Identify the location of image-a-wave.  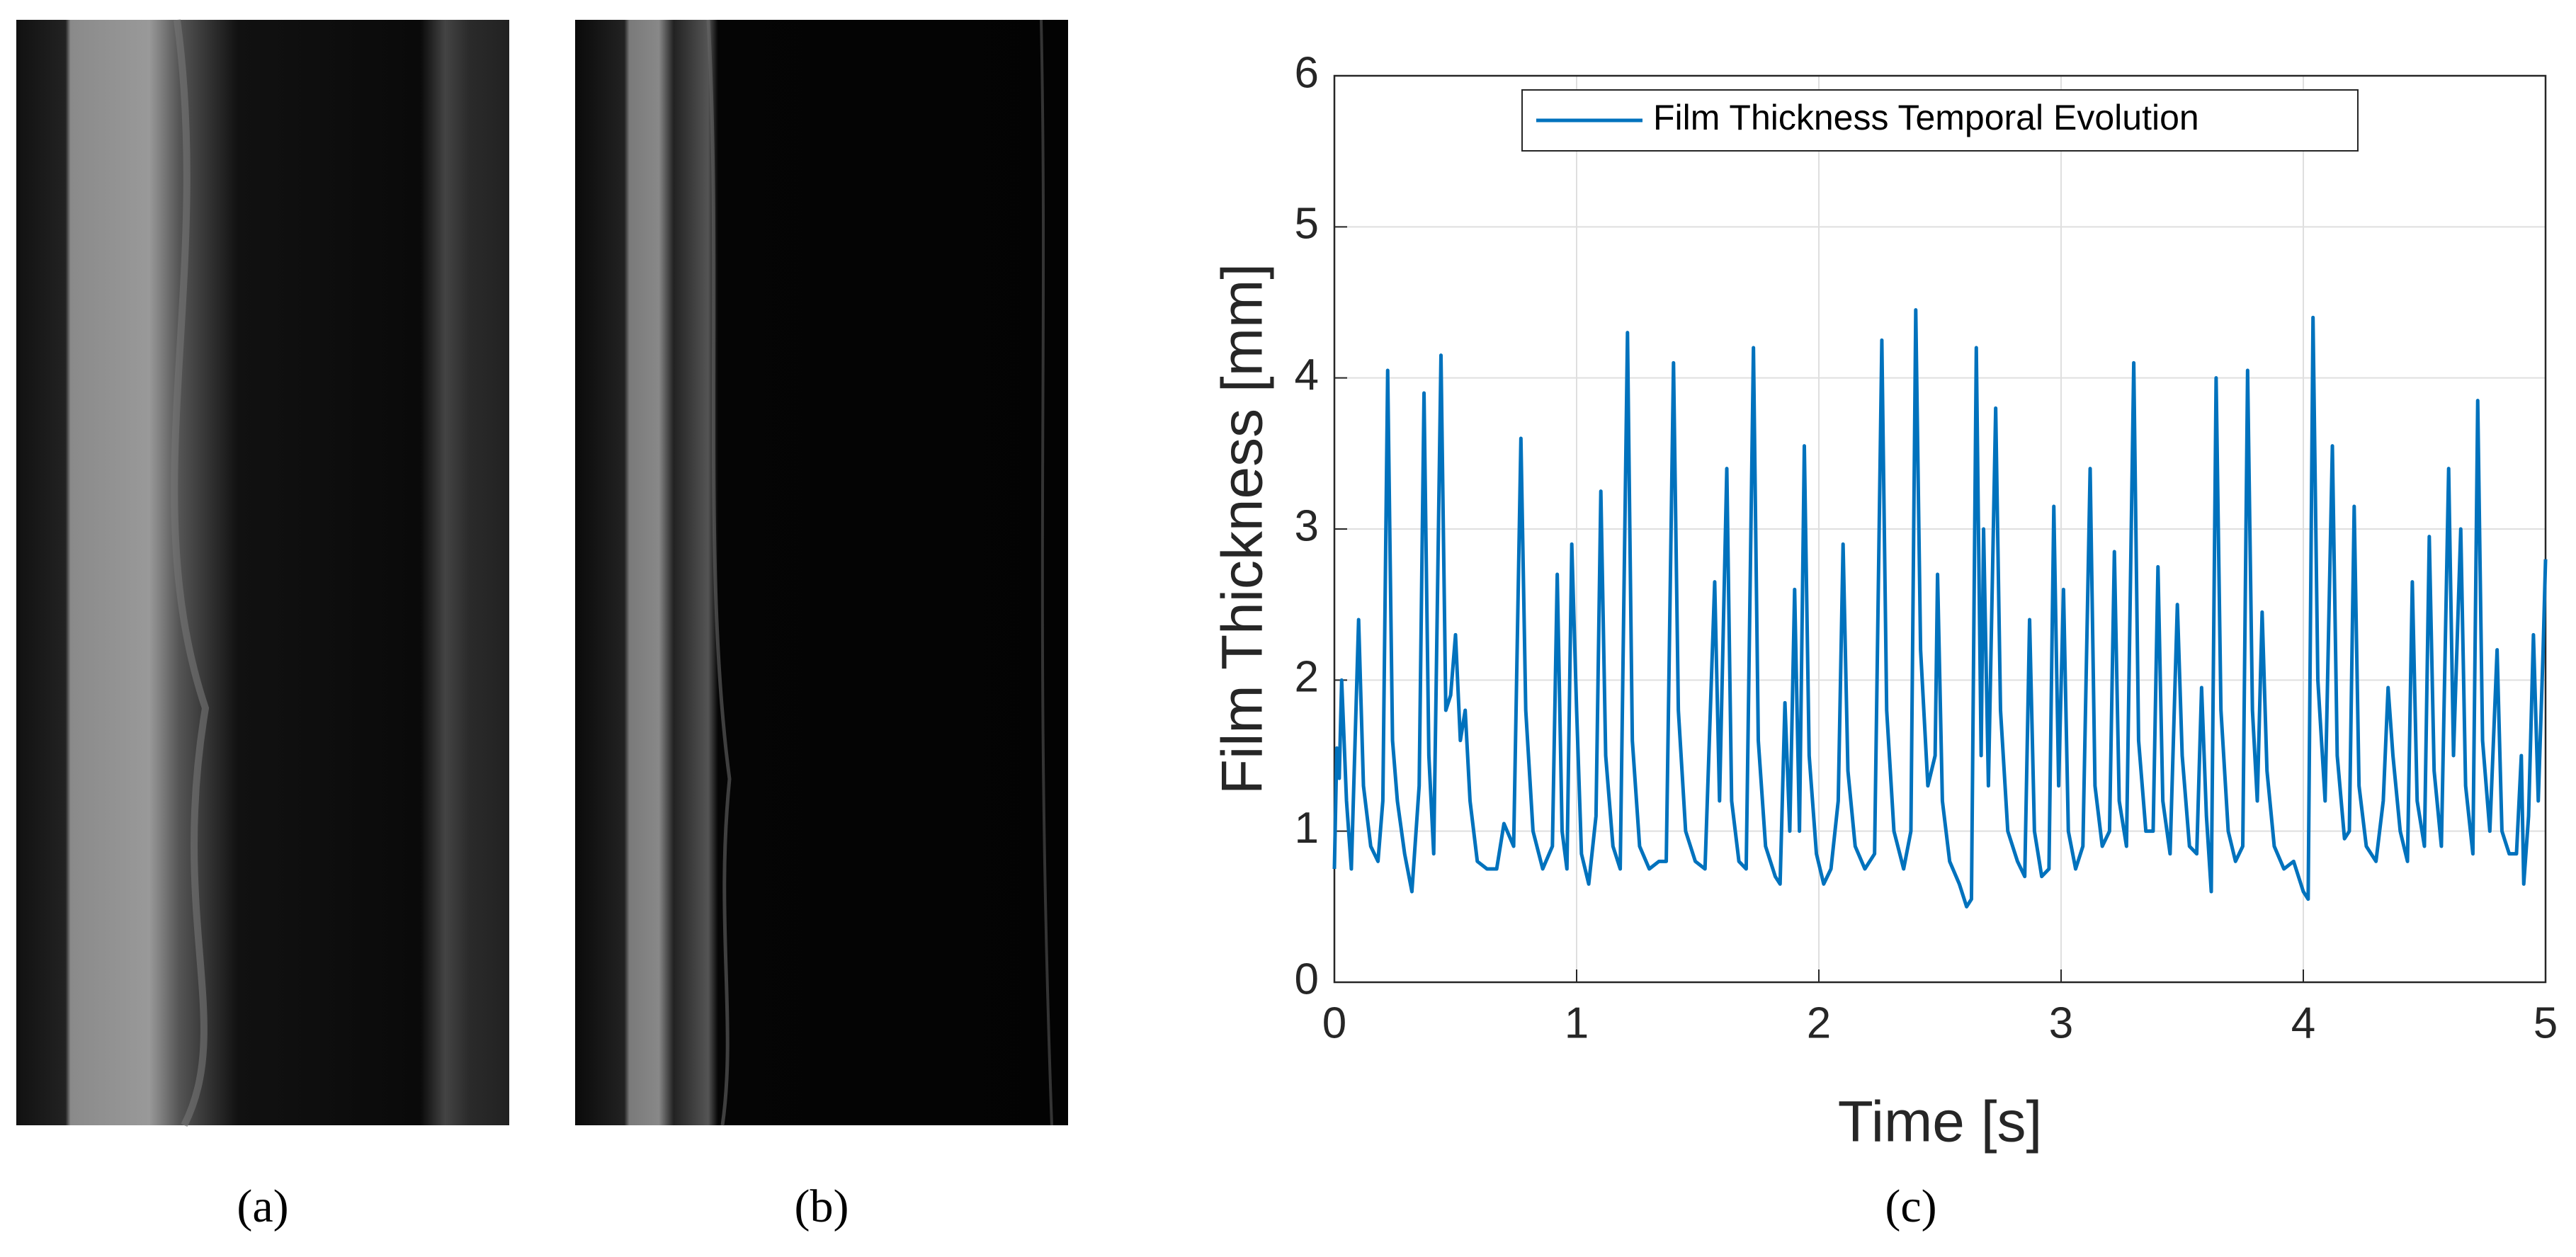
(190, 573).